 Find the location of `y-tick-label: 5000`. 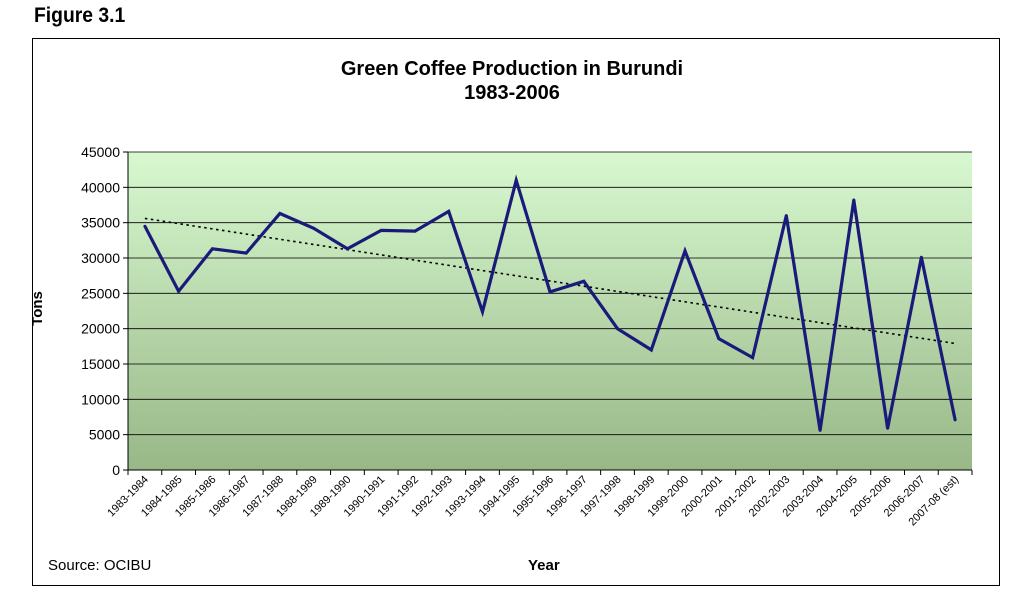

y-tick-label: 5000 is located at coordinates (104, 435).